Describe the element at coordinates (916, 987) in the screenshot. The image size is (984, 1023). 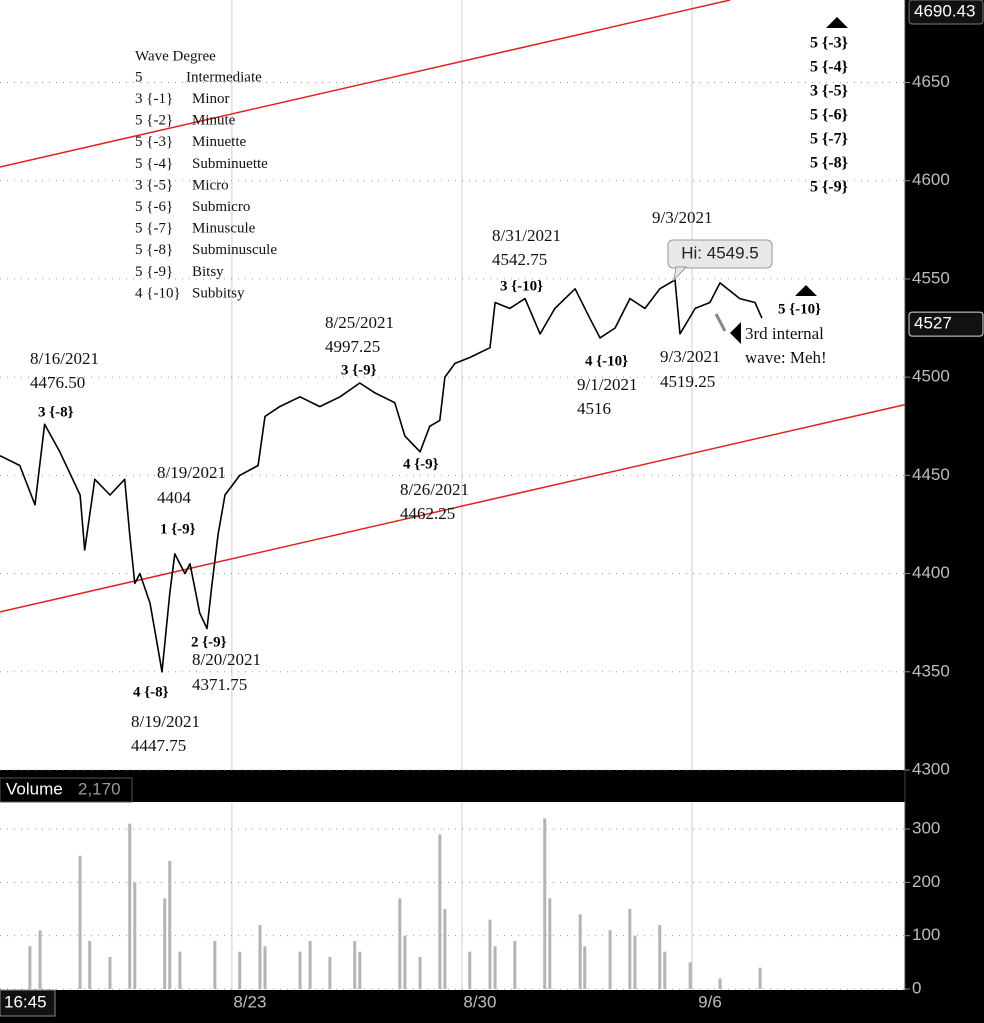
I see `y-tick-label: 0` at that location.